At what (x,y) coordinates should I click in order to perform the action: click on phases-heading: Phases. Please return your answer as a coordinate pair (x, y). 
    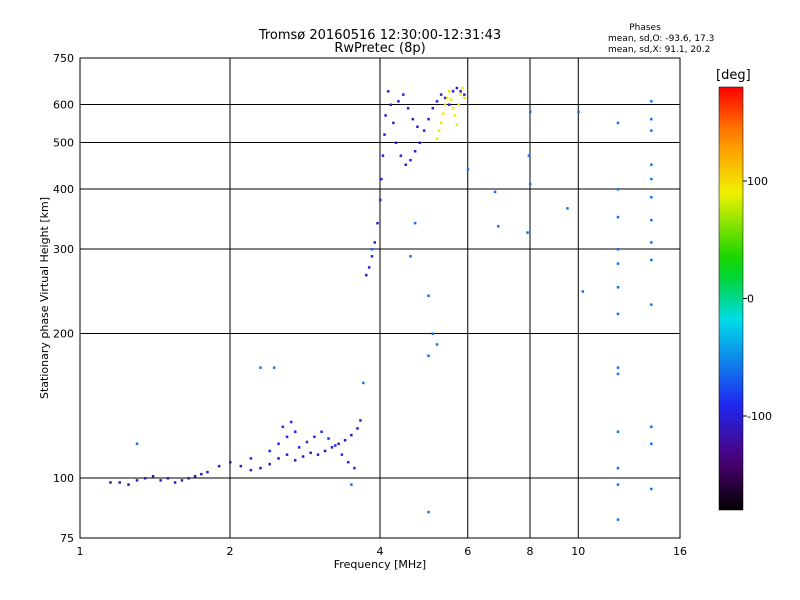
    Looking at the image, I should click on (645, 28).